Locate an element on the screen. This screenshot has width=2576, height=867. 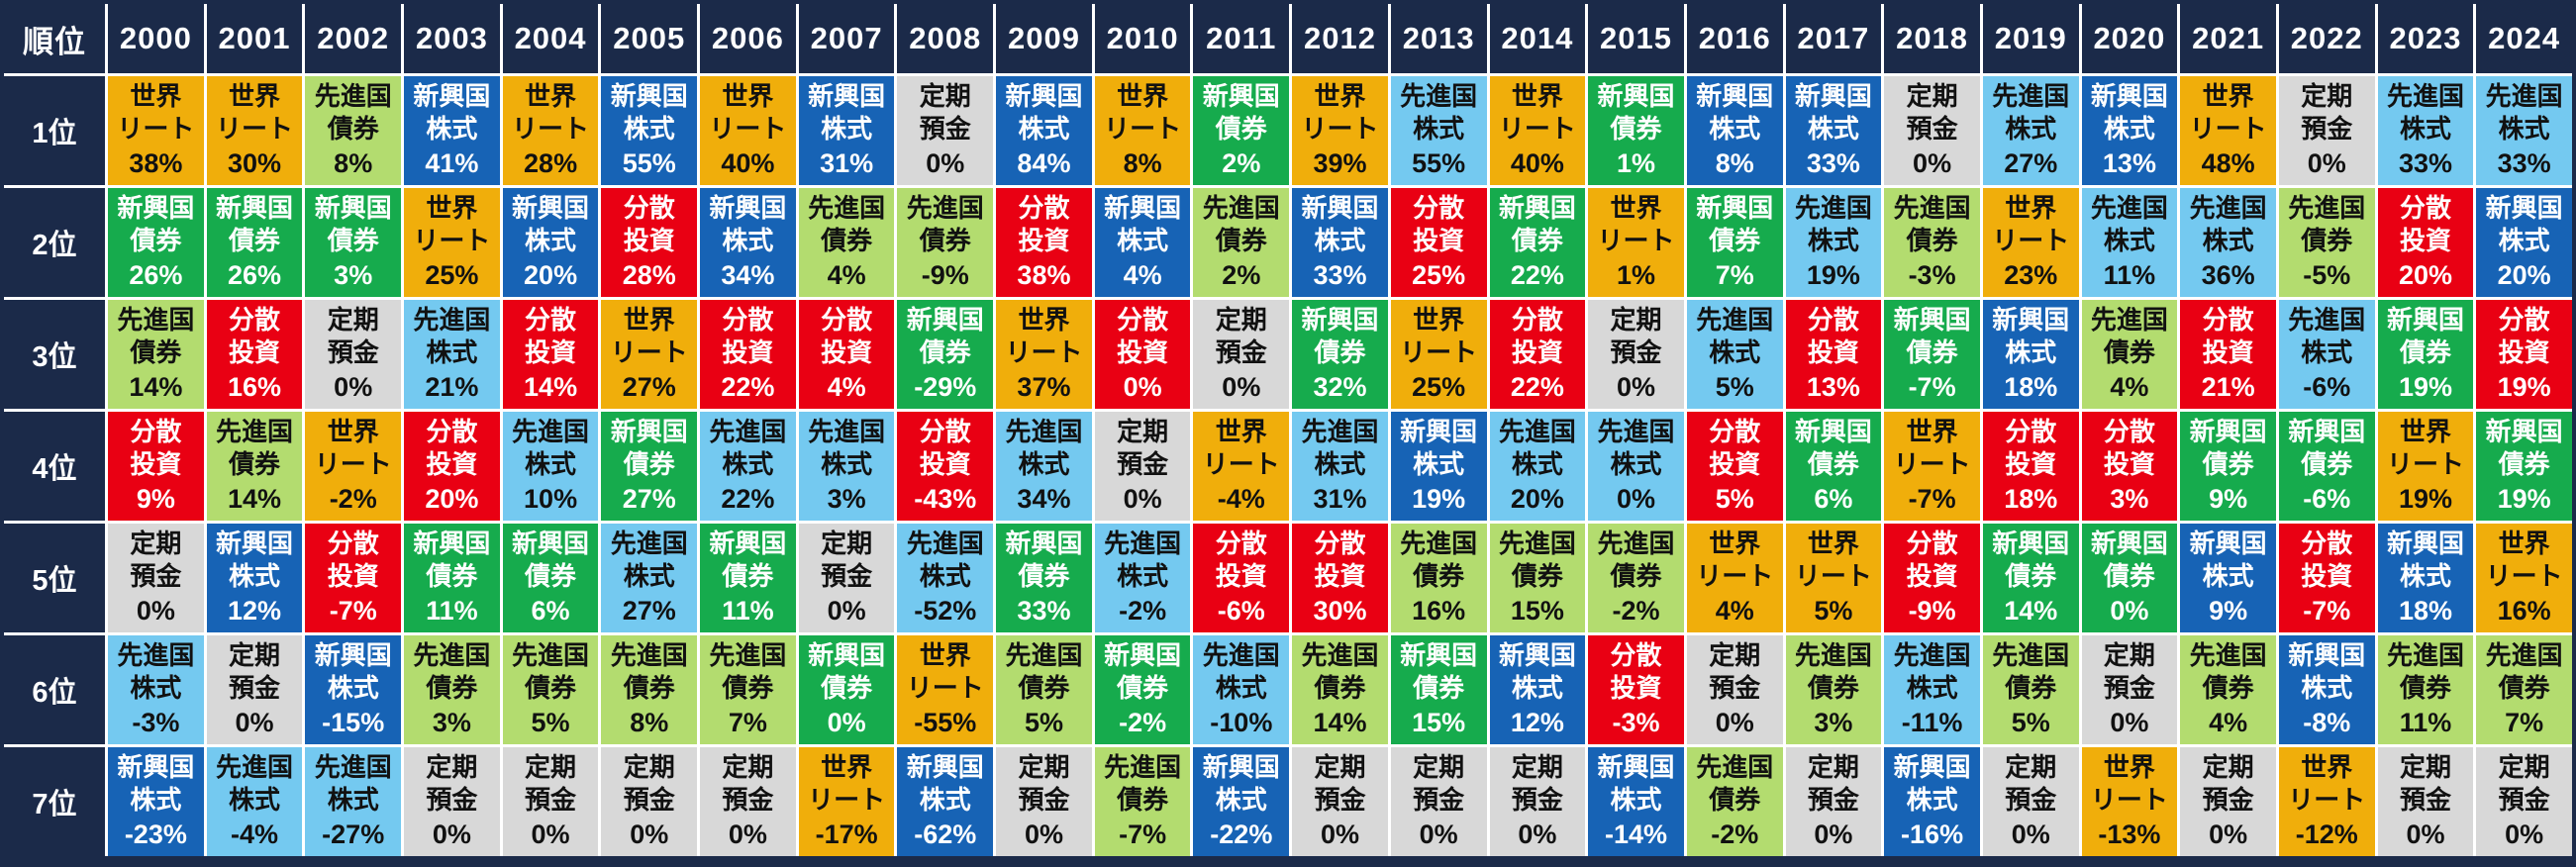
asset-cell-2006-rank4: 先進国 株式 22% is located at coordinates (748, 466).